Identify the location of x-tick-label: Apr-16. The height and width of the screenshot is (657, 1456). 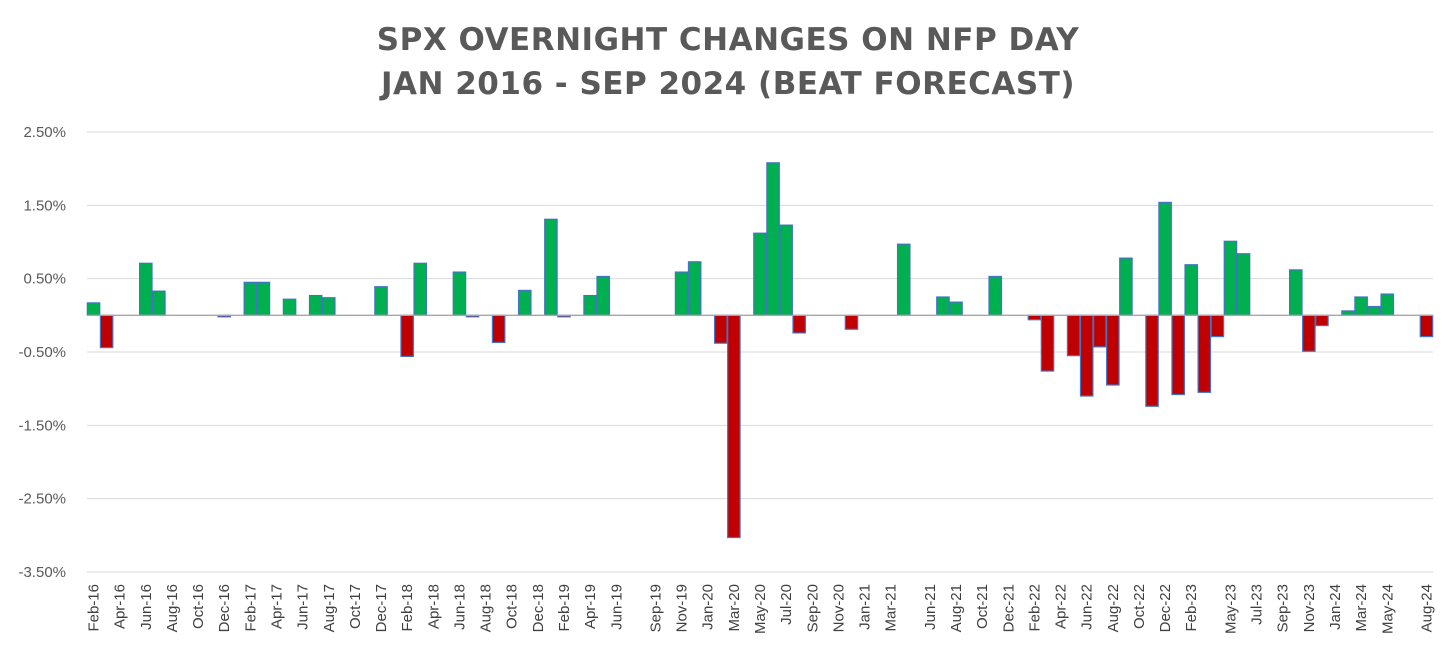
(120, 606).